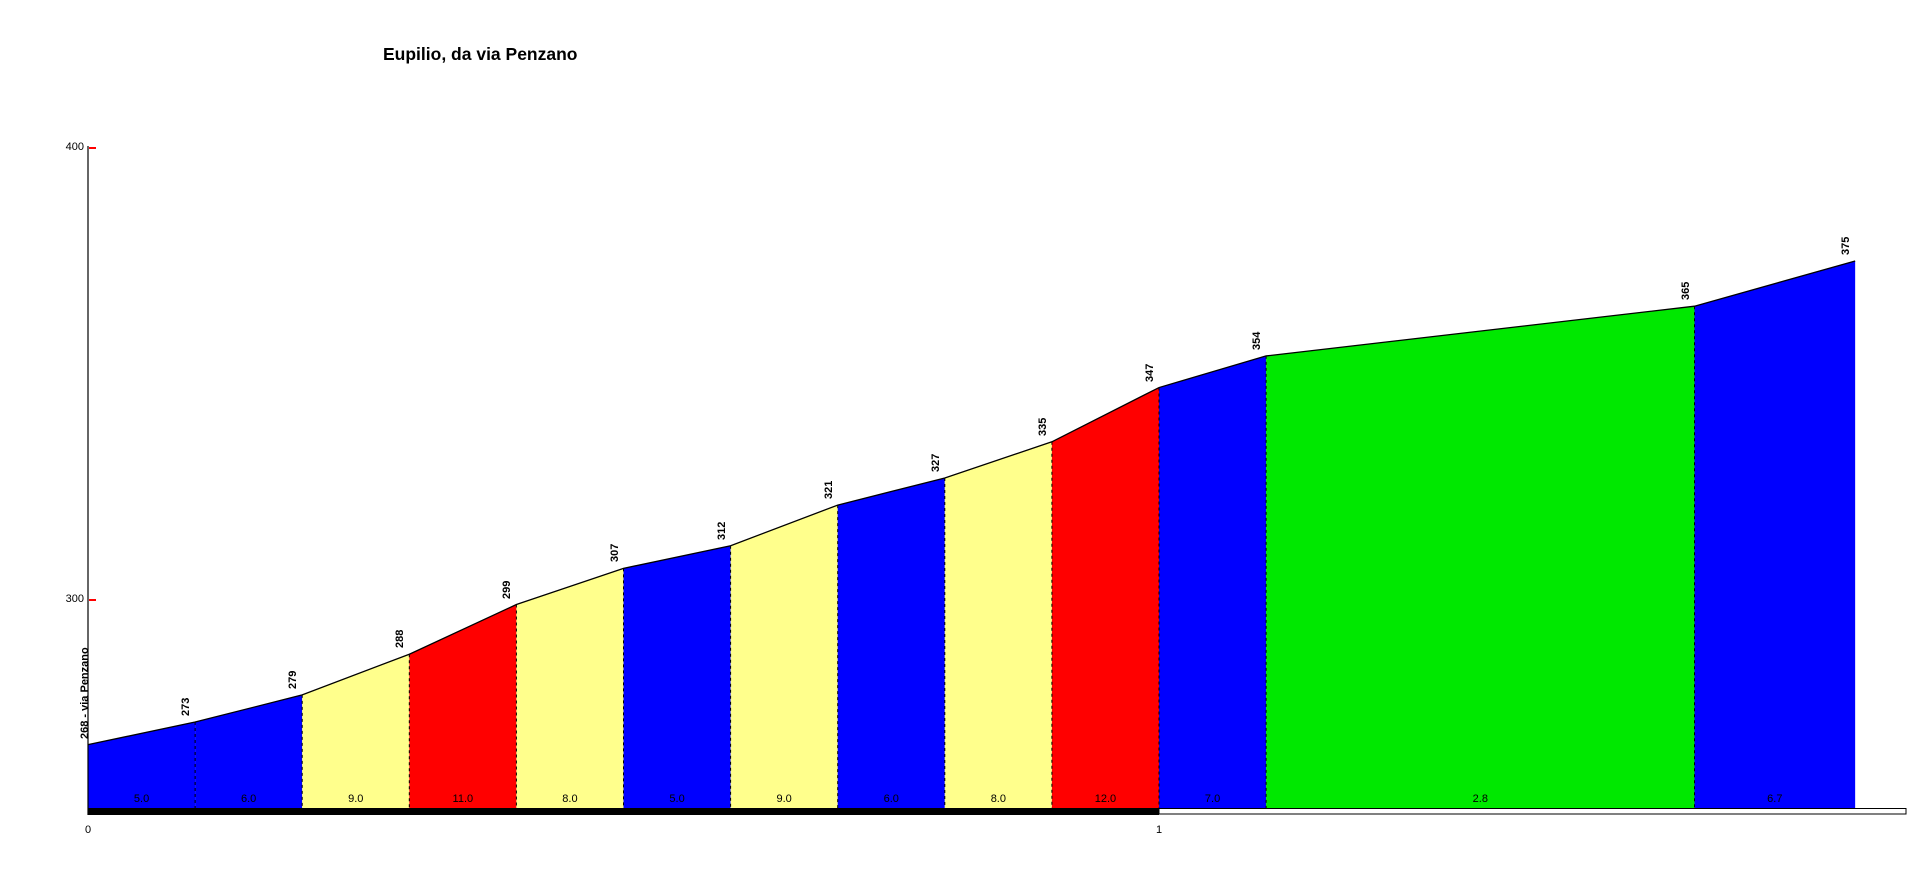  What do you see at coordinates (1212, 799) in the screenshot?
I see `gradient-label: 7.0` at bounding box center [1212, 799].